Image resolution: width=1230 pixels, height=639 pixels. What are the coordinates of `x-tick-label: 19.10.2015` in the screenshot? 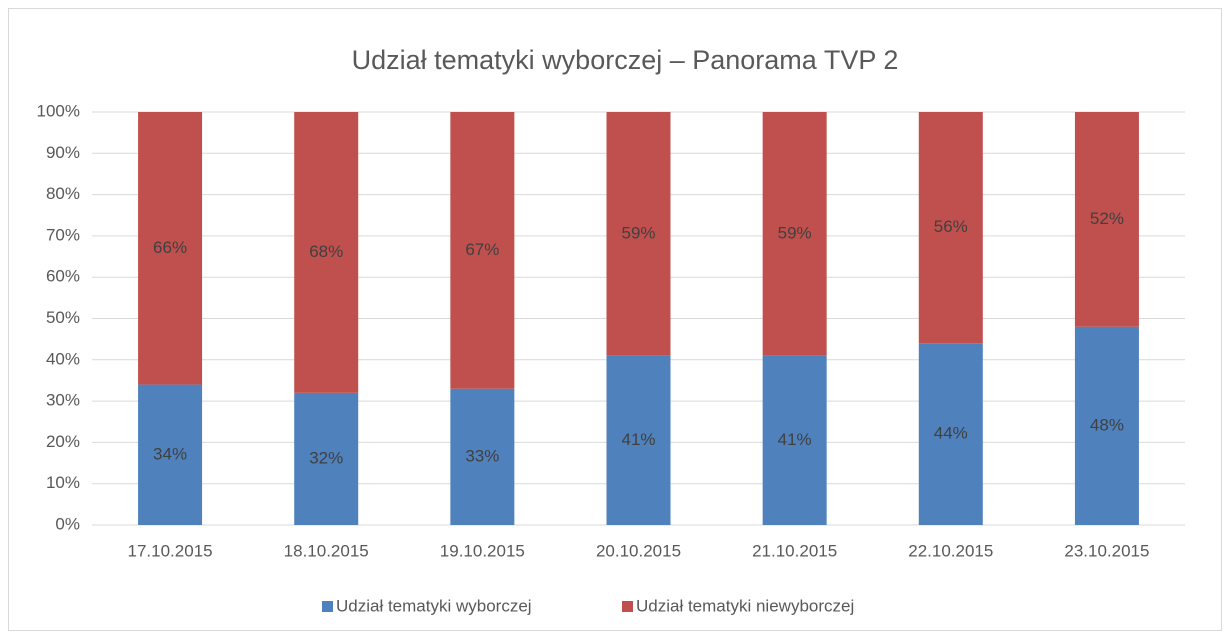 It's located at (482, 550).